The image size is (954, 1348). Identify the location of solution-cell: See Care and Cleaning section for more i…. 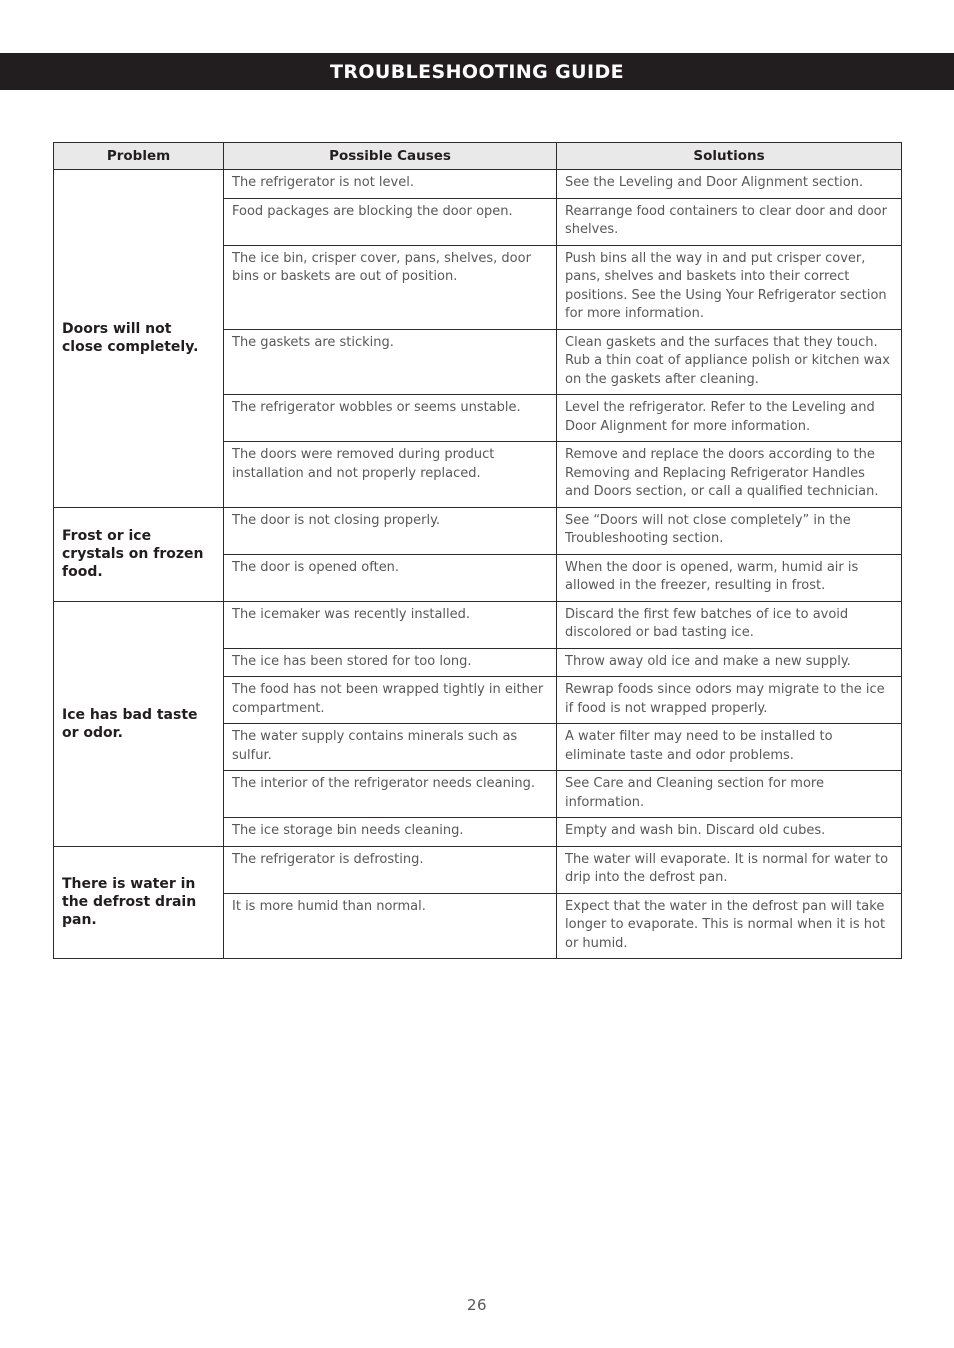
(729, 794).